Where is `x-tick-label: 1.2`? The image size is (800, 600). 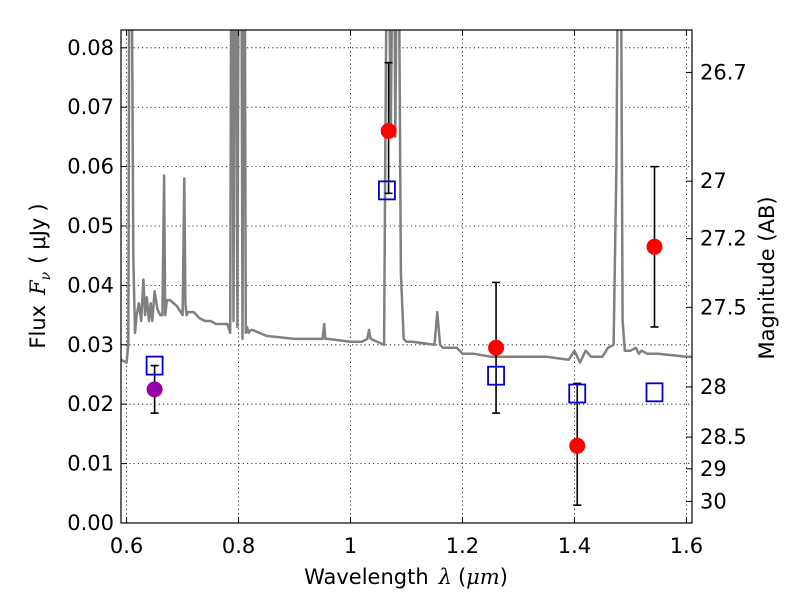
x-tick-label: 1.2 is located at coordinates (462, 546).